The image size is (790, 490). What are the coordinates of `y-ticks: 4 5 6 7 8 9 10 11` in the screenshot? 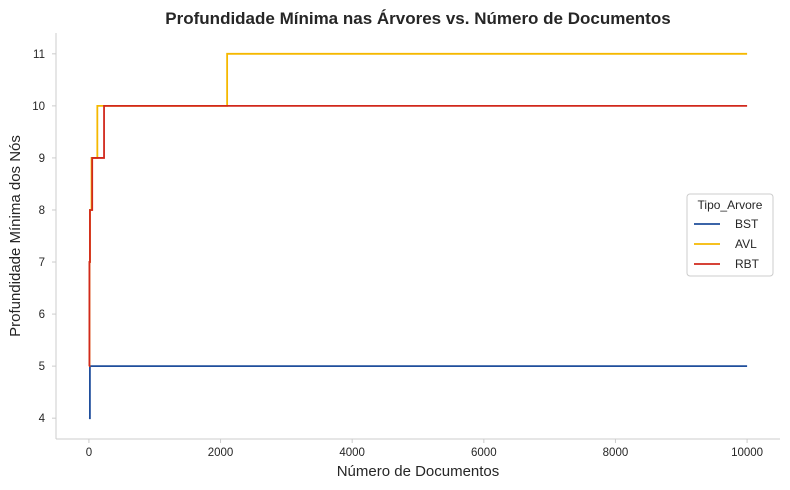 It's located at (44, 237).